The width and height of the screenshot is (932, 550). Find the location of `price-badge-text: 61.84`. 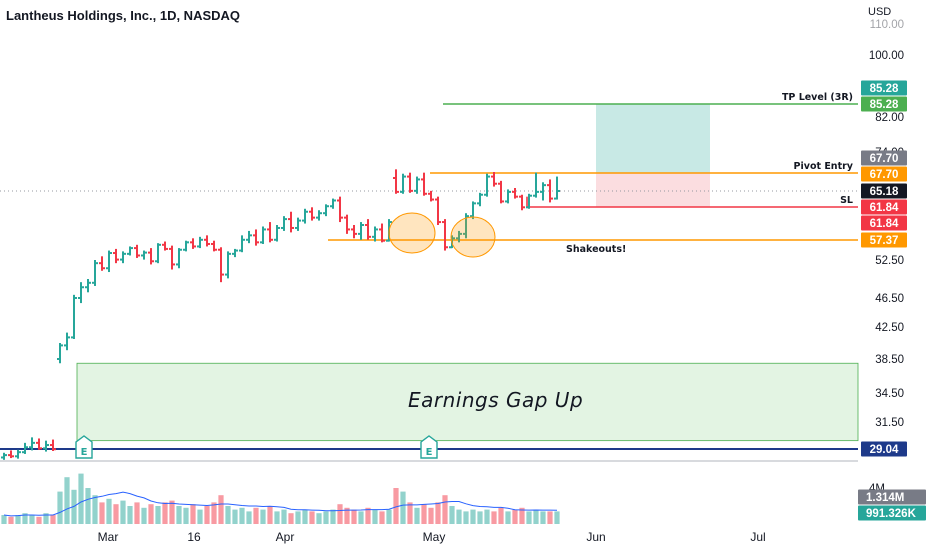

price-badge-text: 61.84 is located at coordinates (884, 208).